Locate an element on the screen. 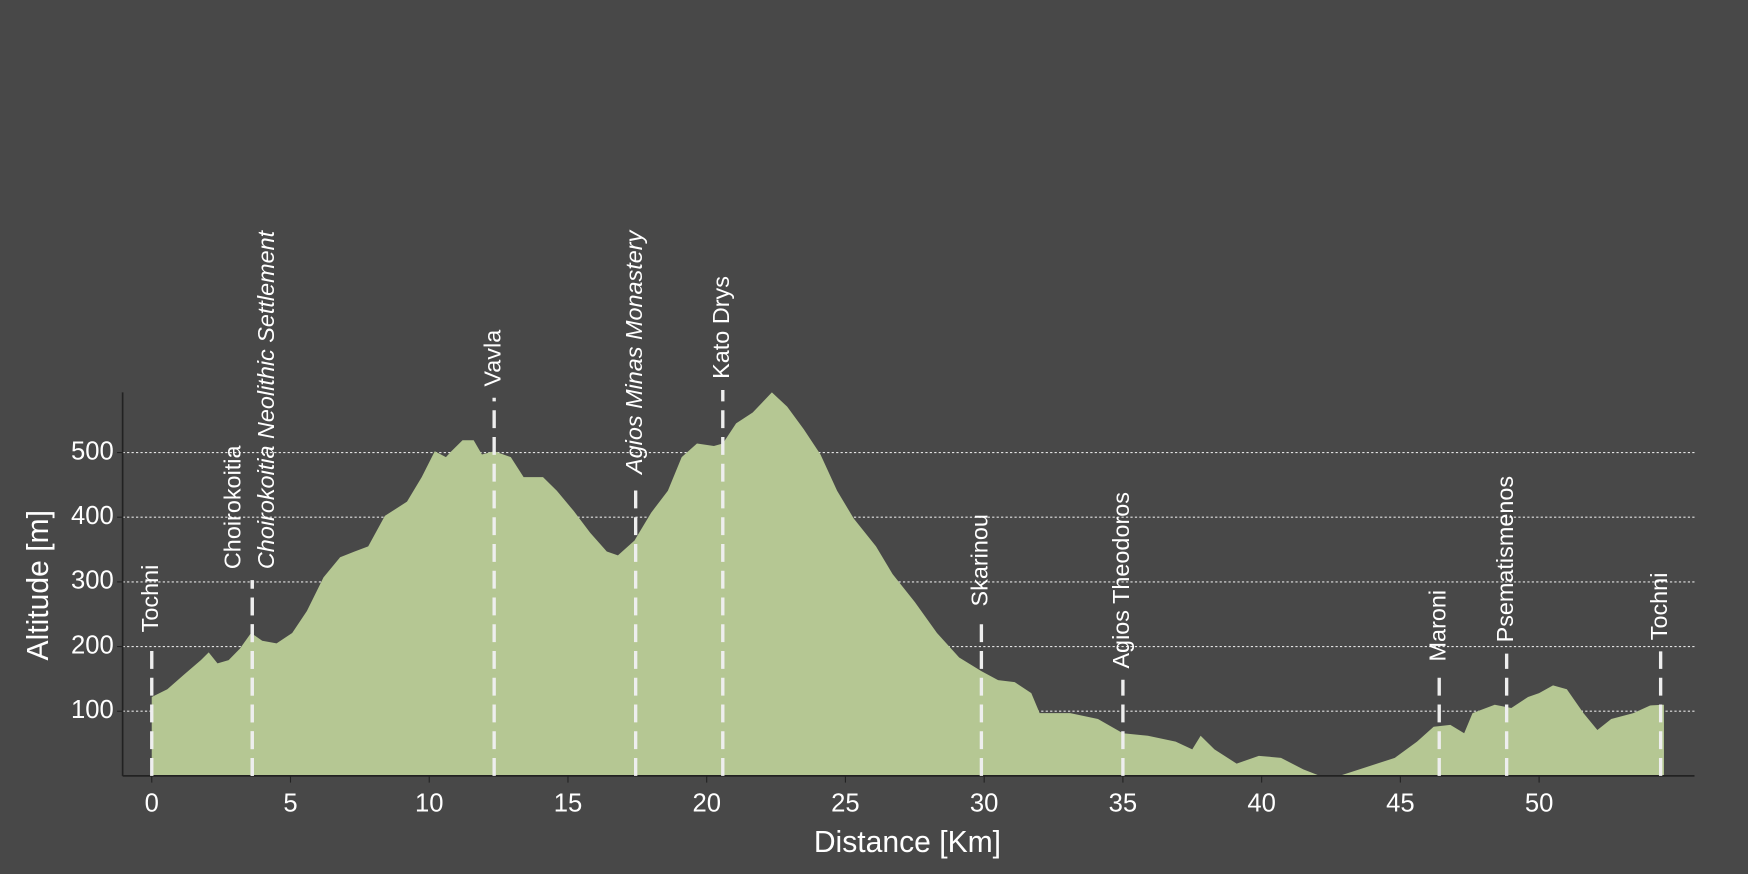  y-tick-label: 500 is located at coordinates (92, 451).